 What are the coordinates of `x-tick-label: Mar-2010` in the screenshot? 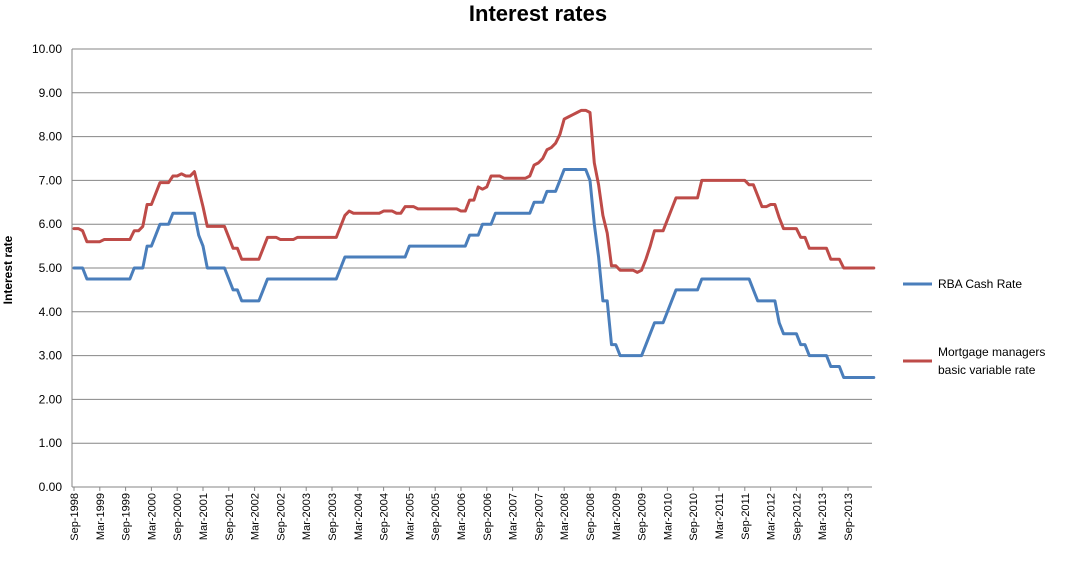 It's located at (668, 516).